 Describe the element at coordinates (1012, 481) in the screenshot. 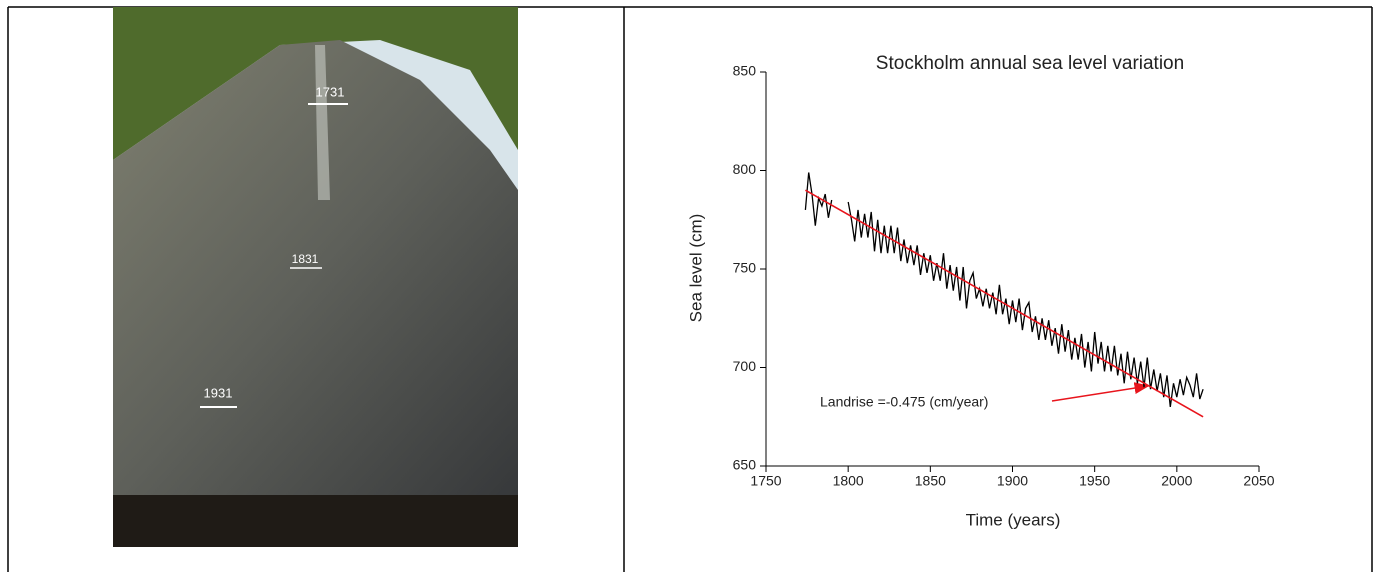

I see `x-tick-label: 1900` at that location.